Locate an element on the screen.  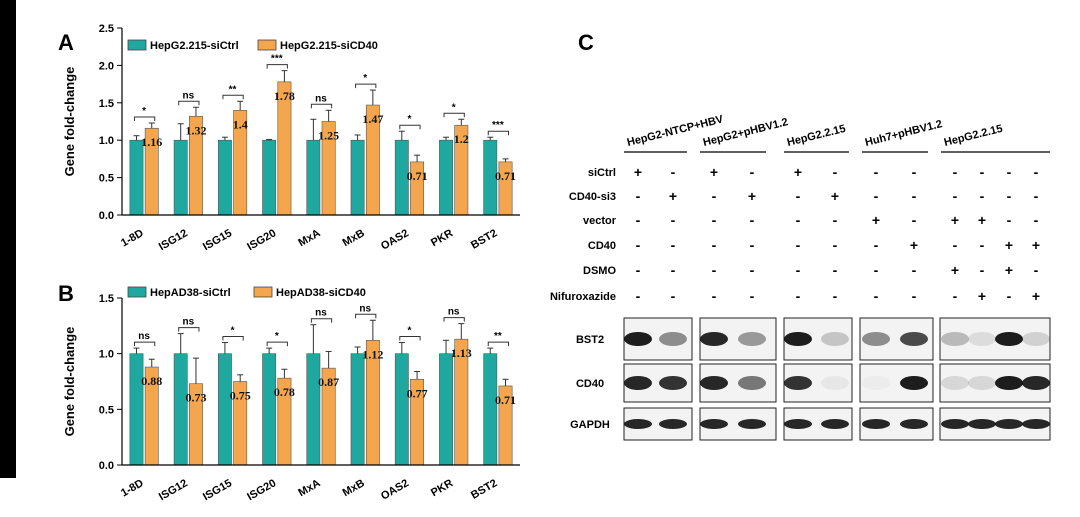
condition-label: Nifuroxazide is located at coordinates (583, 297).